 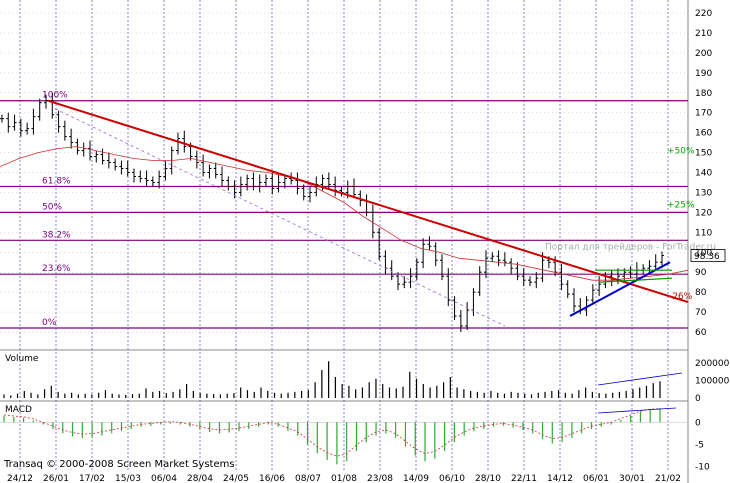 What do you see at coordinates (637, 410) in the screenshot?
I see `macd-trend-line` at bounding box center [637, 410].